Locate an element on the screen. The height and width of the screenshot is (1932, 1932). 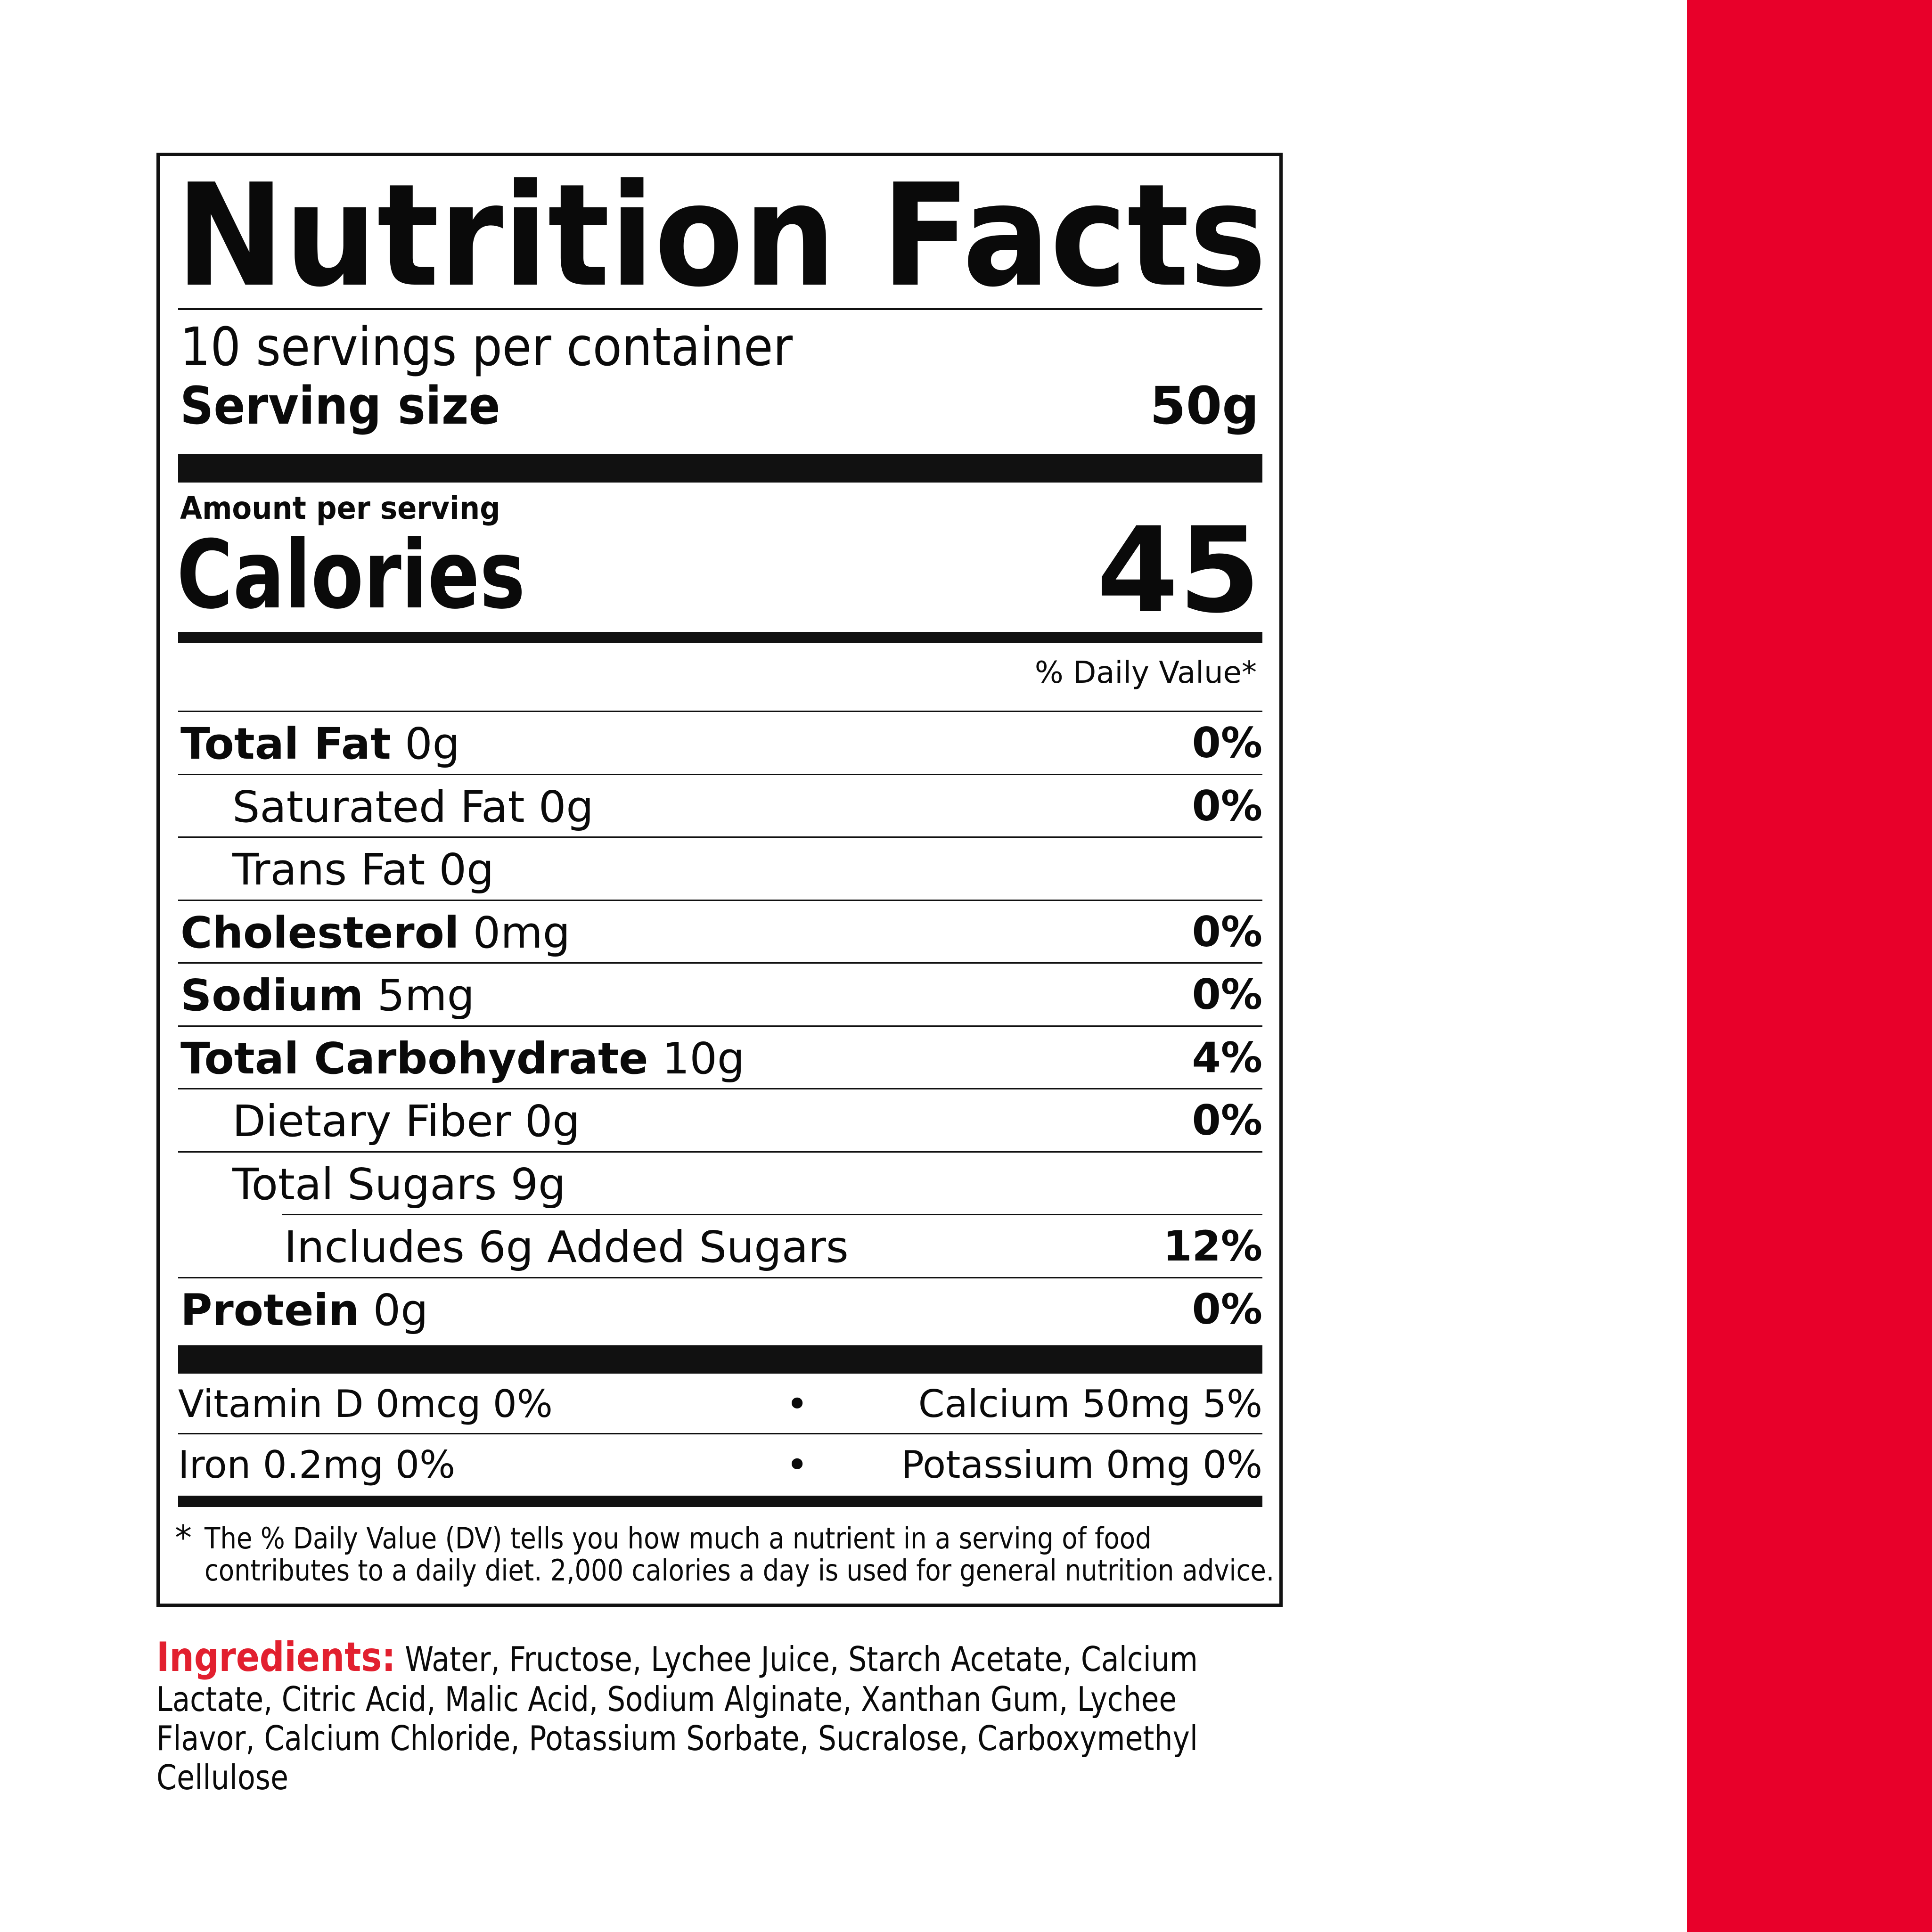
nutrient-row: Saturated Fat 0g 0% is located at coordinates (720, 806).